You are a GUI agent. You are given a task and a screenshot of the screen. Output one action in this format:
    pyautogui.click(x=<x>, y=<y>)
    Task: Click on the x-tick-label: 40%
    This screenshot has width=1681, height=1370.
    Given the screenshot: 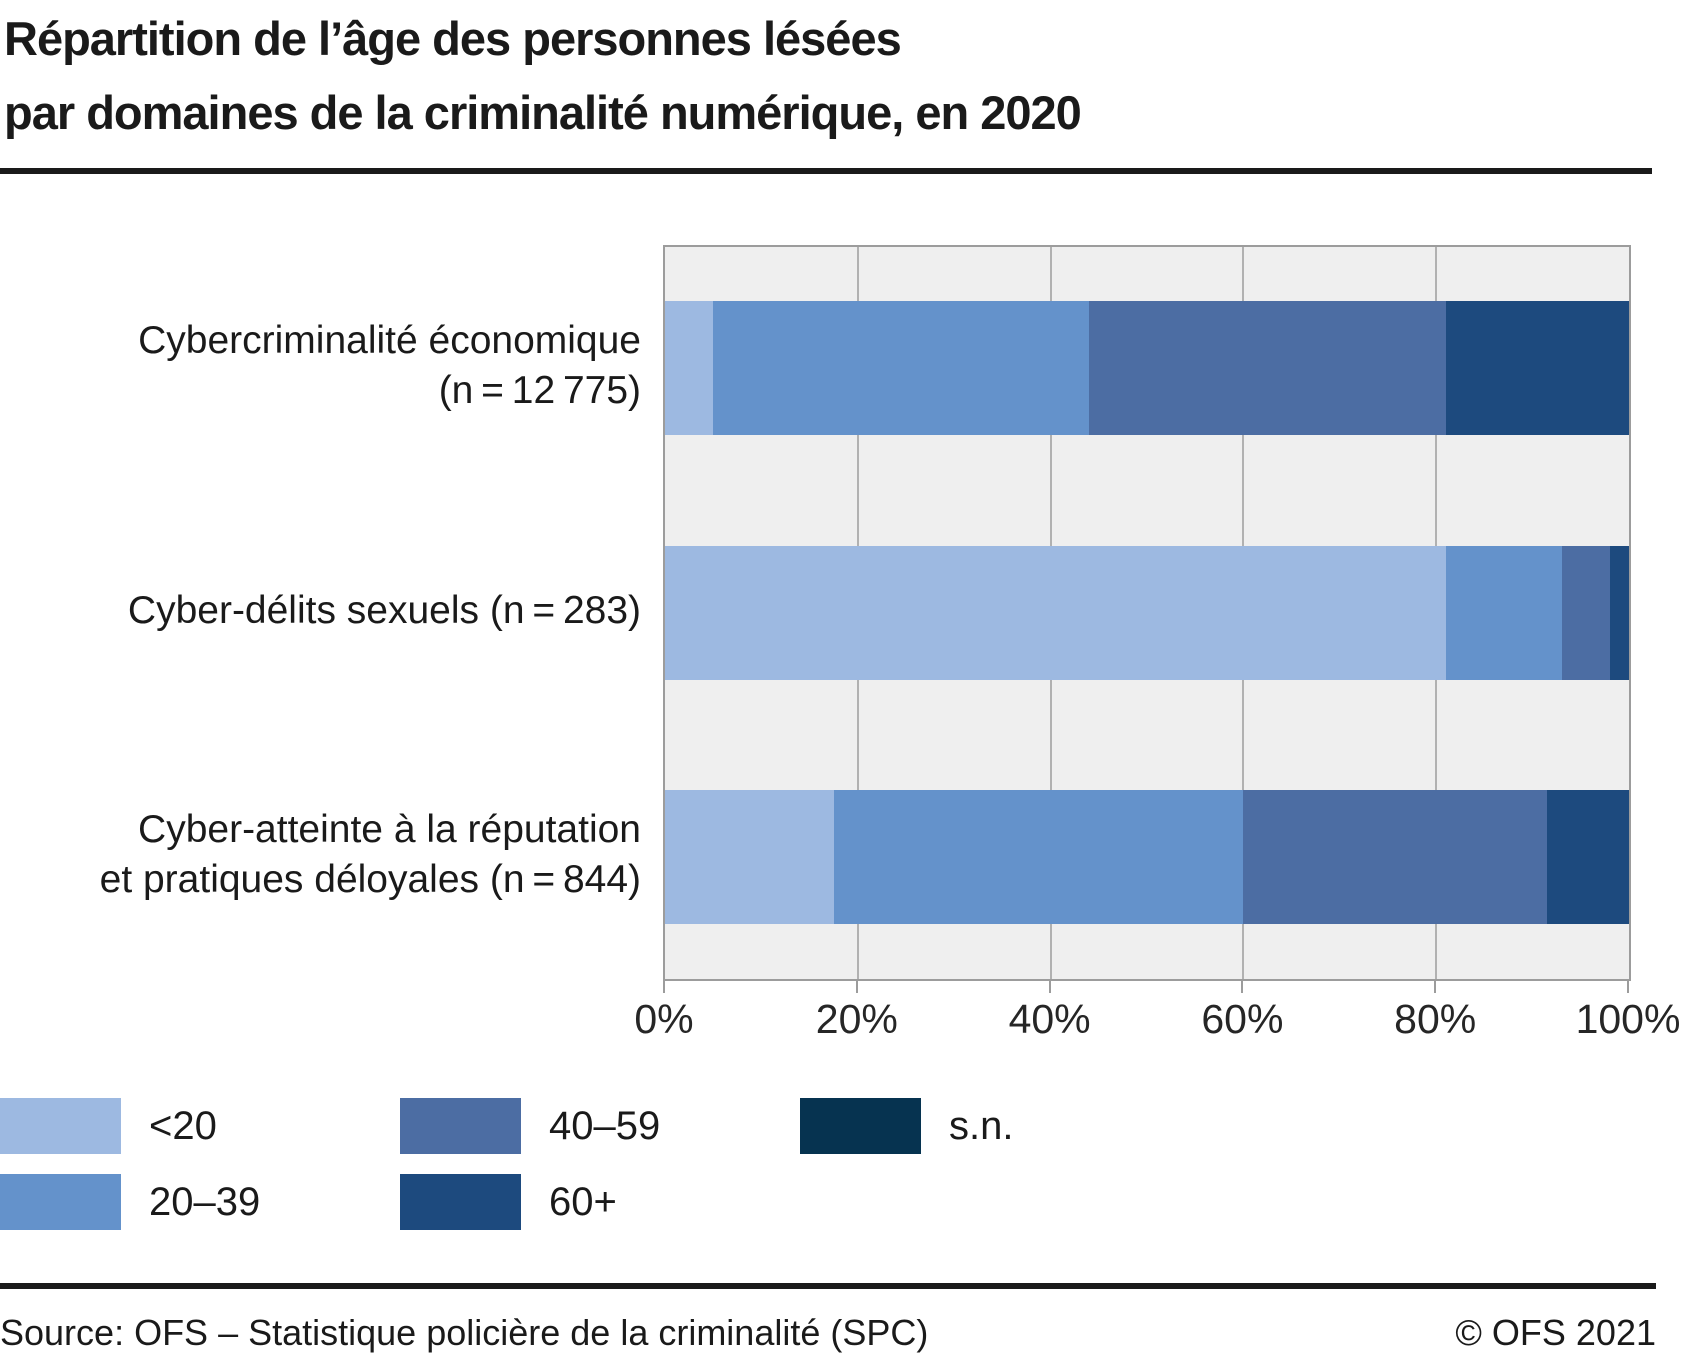 What is the action you would take?
    pyautogui.click(x=1049, y=1019)
    